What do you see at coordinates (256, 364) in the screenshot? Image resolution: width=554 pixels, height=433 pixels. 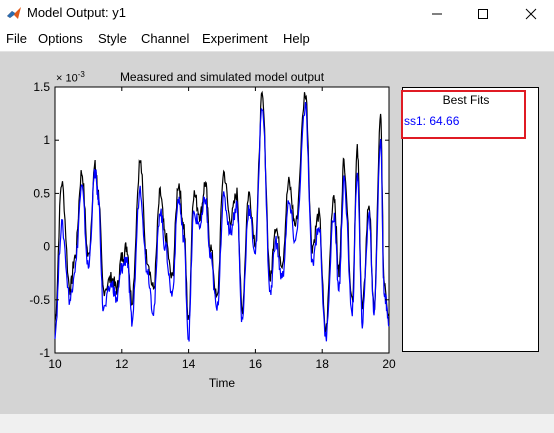 I see `x-tick-label: 16` at bounding box center [256, 364].